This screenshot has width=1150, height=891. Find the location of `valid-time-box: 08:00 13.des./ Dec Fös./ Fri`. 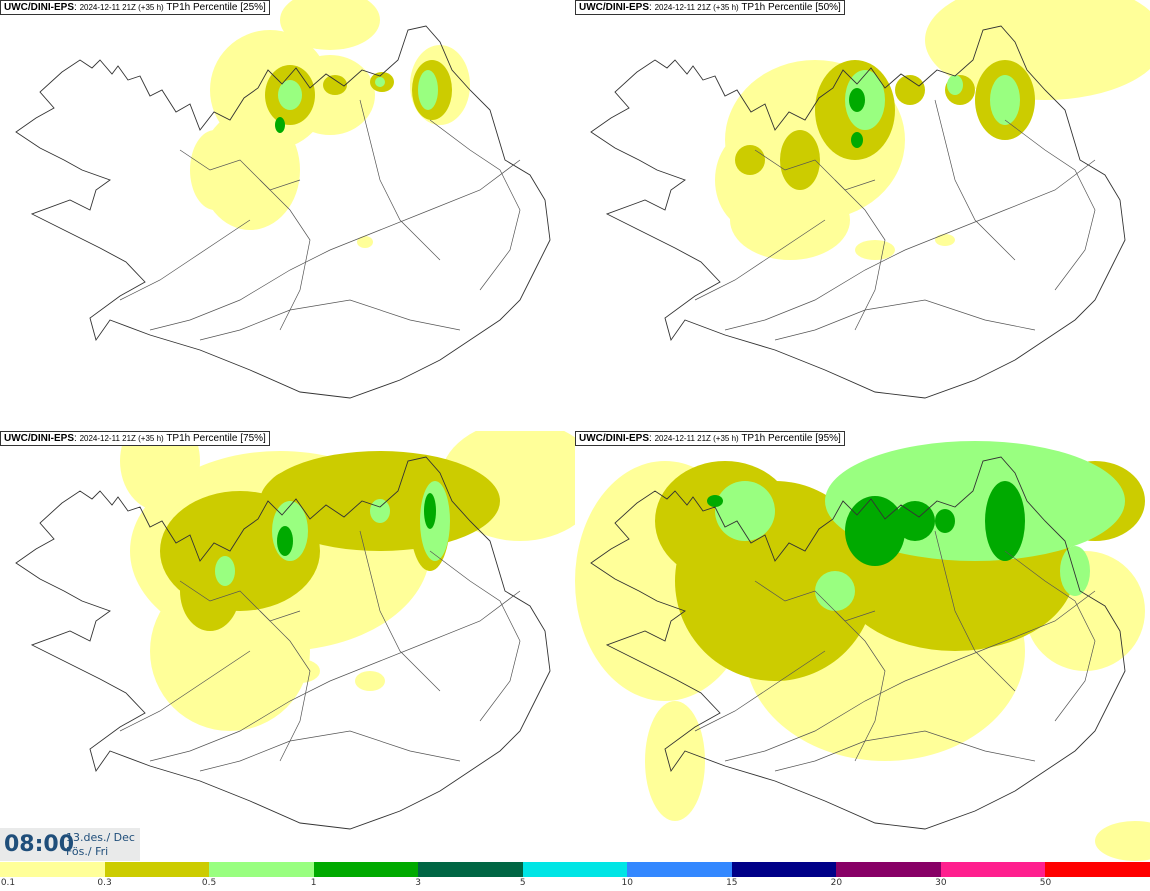

valid-time-box: 08:00 13.des./ Dec Fös./ Fri is located at coordinates (70, 844).